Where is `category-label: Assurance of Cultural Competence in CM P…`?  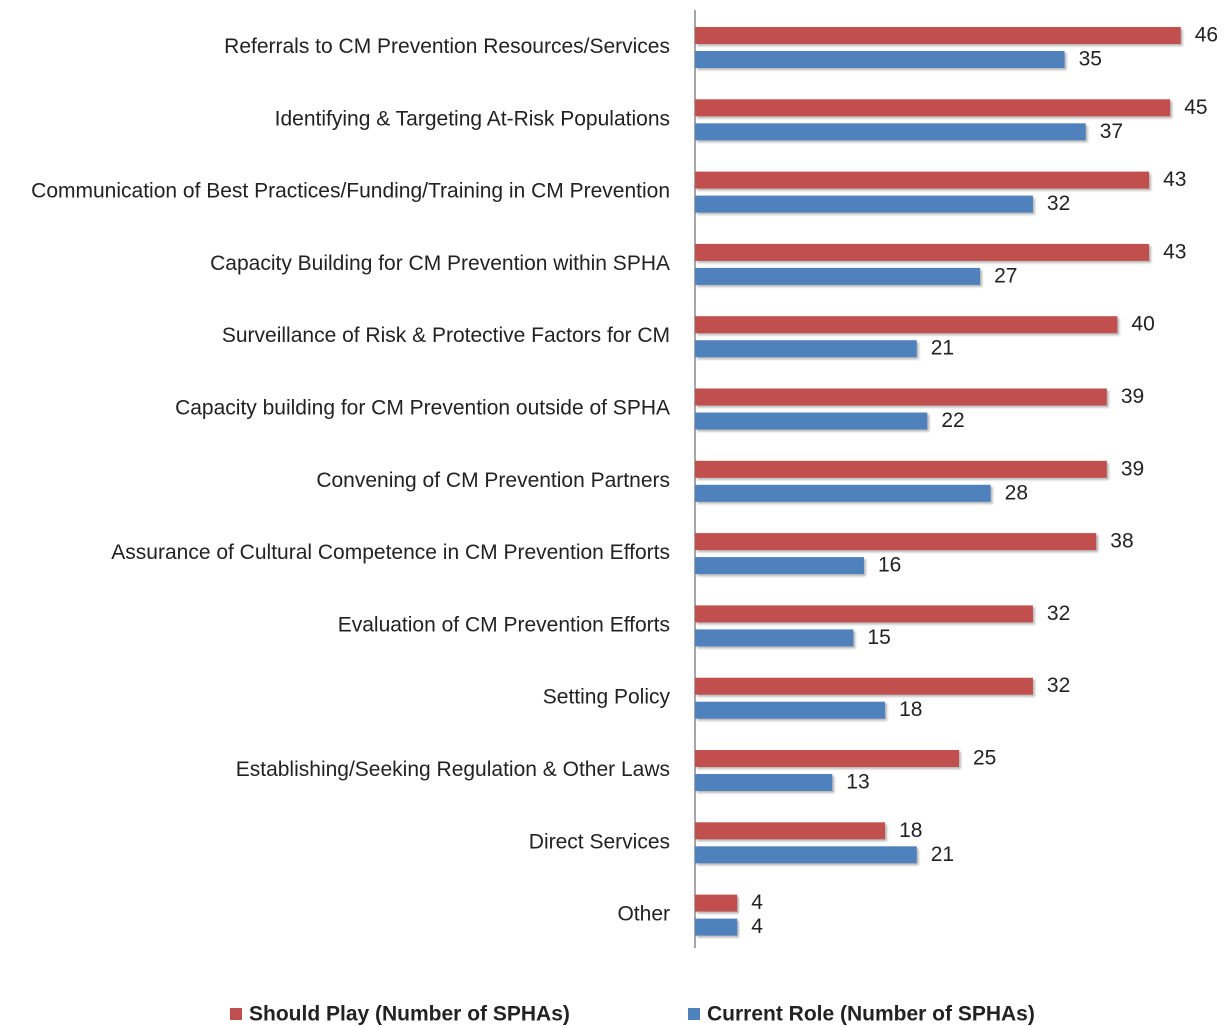 category-label: Assurance of Cultural Competence in CM P… is located at coordinates (390, 552).